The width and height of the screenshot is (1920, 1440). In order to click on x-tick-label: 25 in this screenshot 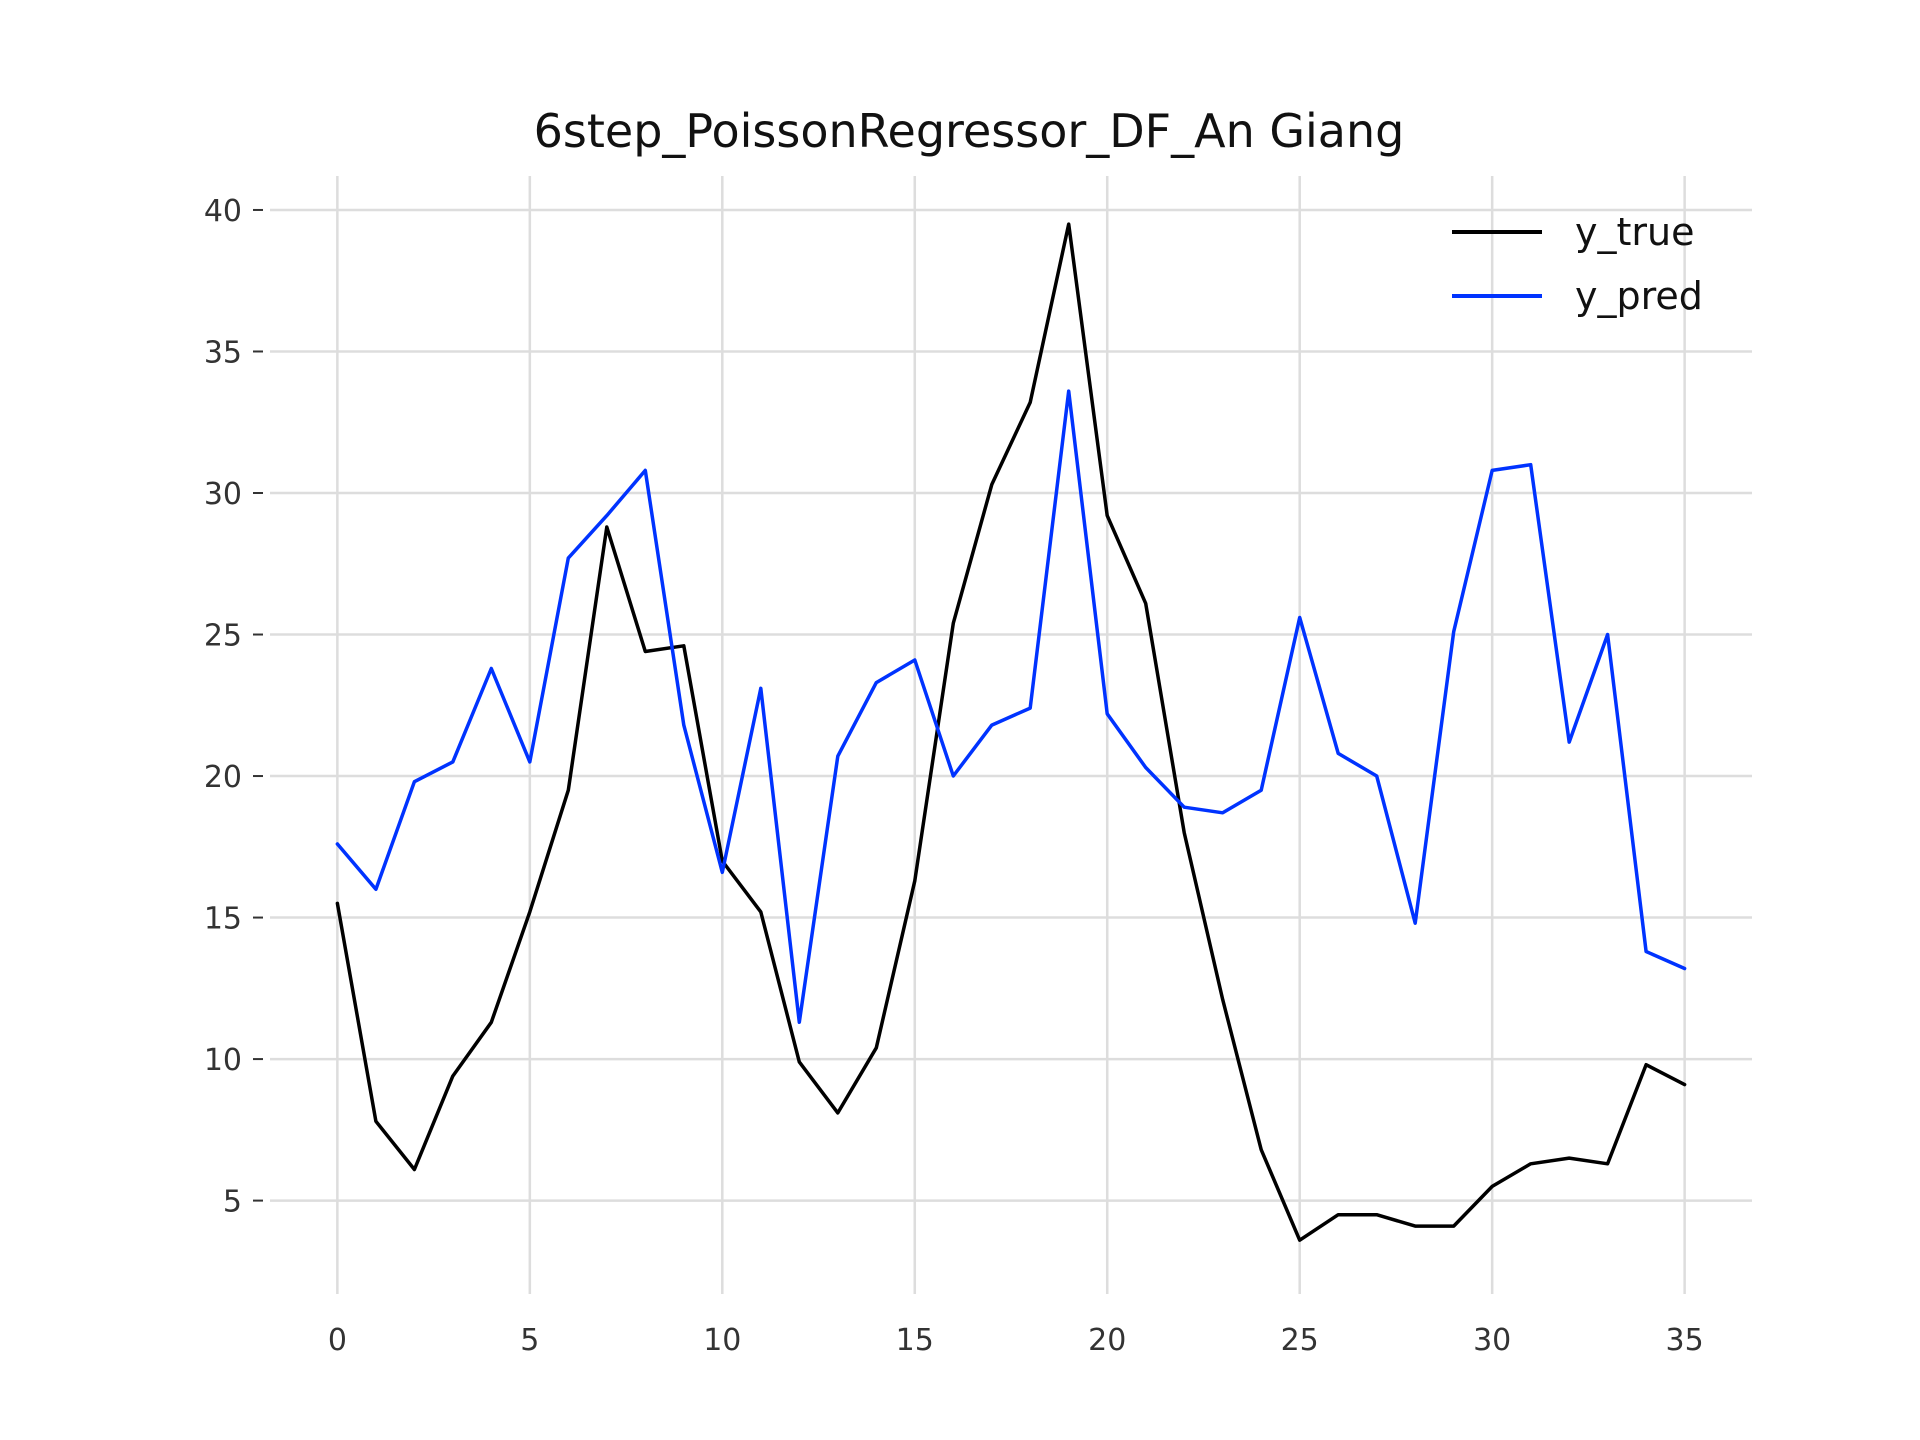, I will do `click(1300, 1340)`.